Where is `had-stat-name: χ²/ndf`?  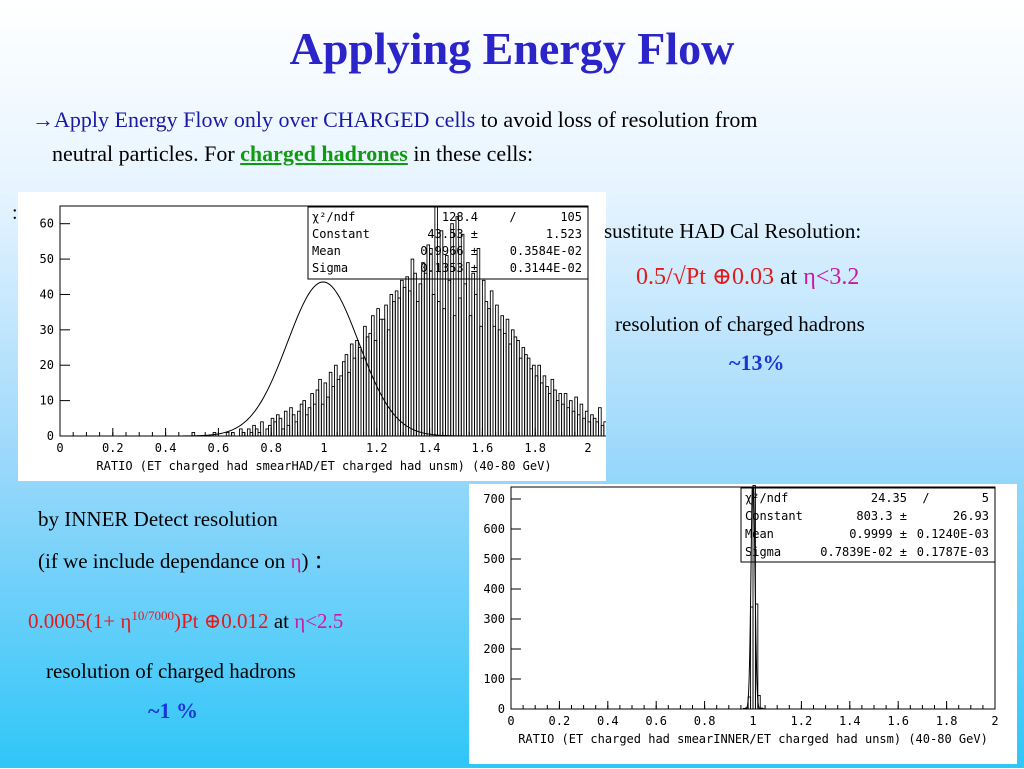
had-stat-name: χ²/ndf is located at coordinates (333, 217).